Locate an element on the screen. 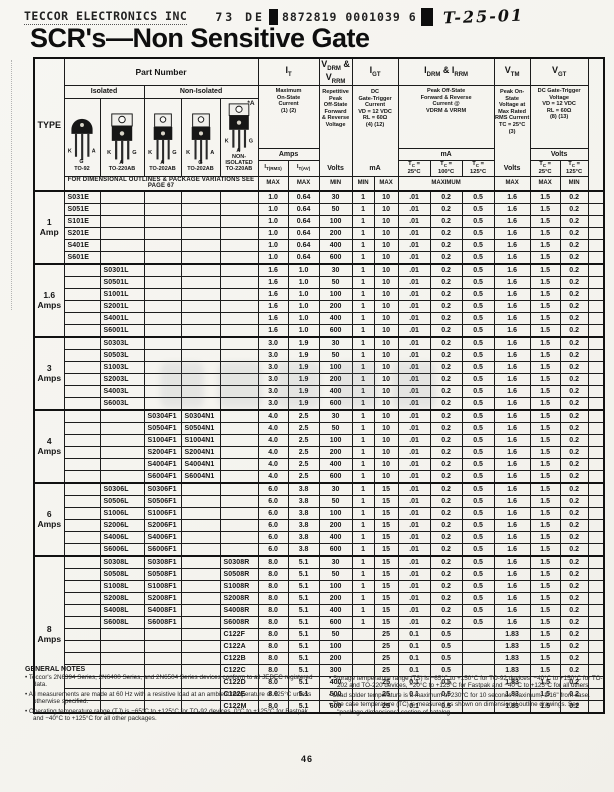  part-number-cell: S2003L is located at coordinates (122, 380).